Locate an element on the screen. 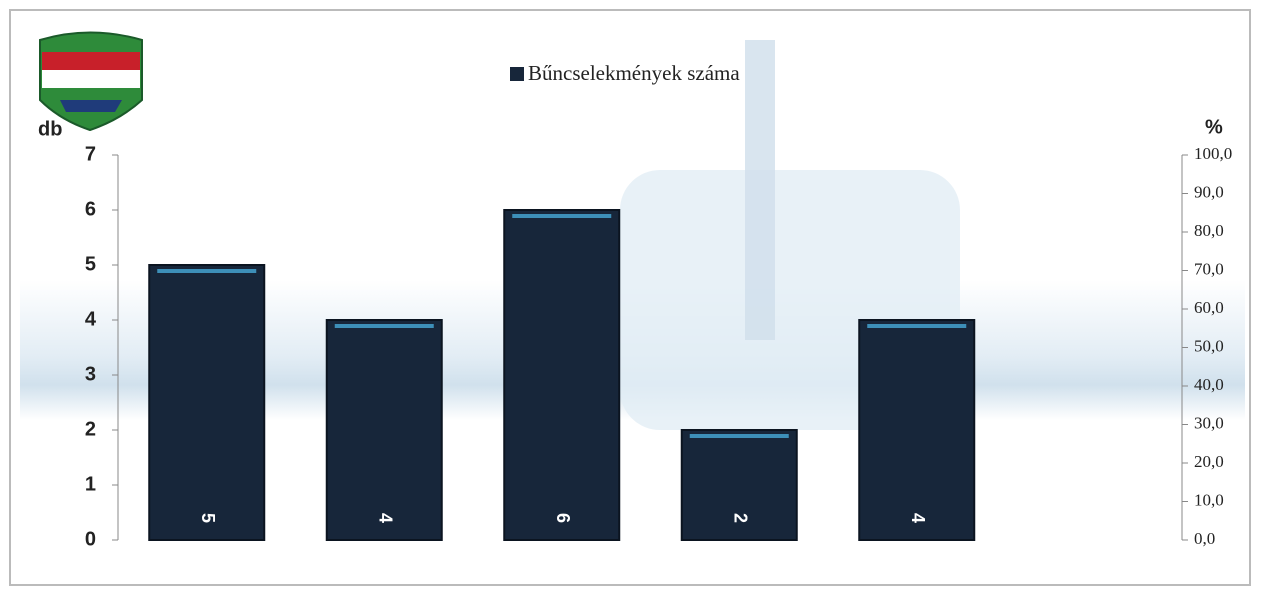 The image size is (1263, 592). y2-tick-label: 20,0 is located at coordinates (1209, 461).